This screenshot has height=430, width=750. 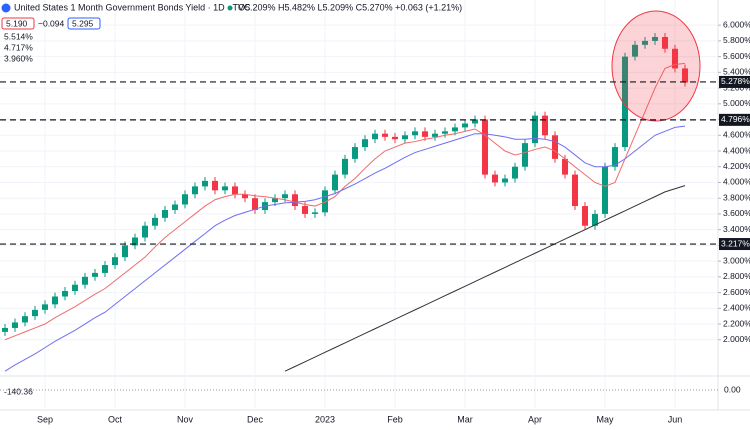 What do you see at coordinates (18, 47) in the screenshot?
I see `indicator-value: 4.717%` at bounding box center [18, 47].